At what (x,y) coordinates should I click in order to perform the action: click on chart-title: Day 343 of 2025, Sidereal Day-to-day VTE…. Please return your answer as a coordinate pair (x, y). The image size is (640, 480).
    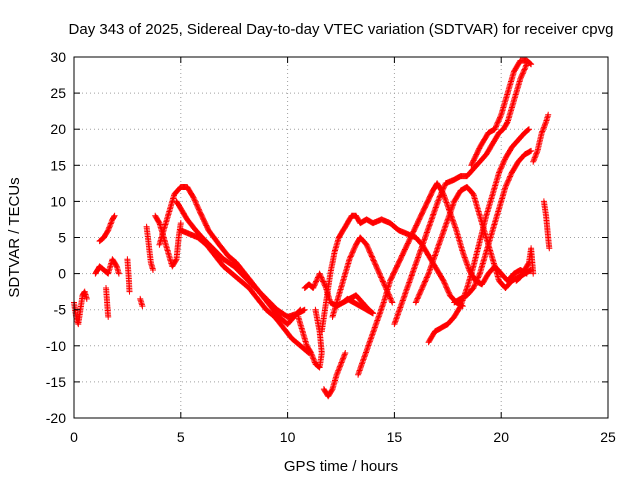
    Looking at the image, I should click on (341, 29).